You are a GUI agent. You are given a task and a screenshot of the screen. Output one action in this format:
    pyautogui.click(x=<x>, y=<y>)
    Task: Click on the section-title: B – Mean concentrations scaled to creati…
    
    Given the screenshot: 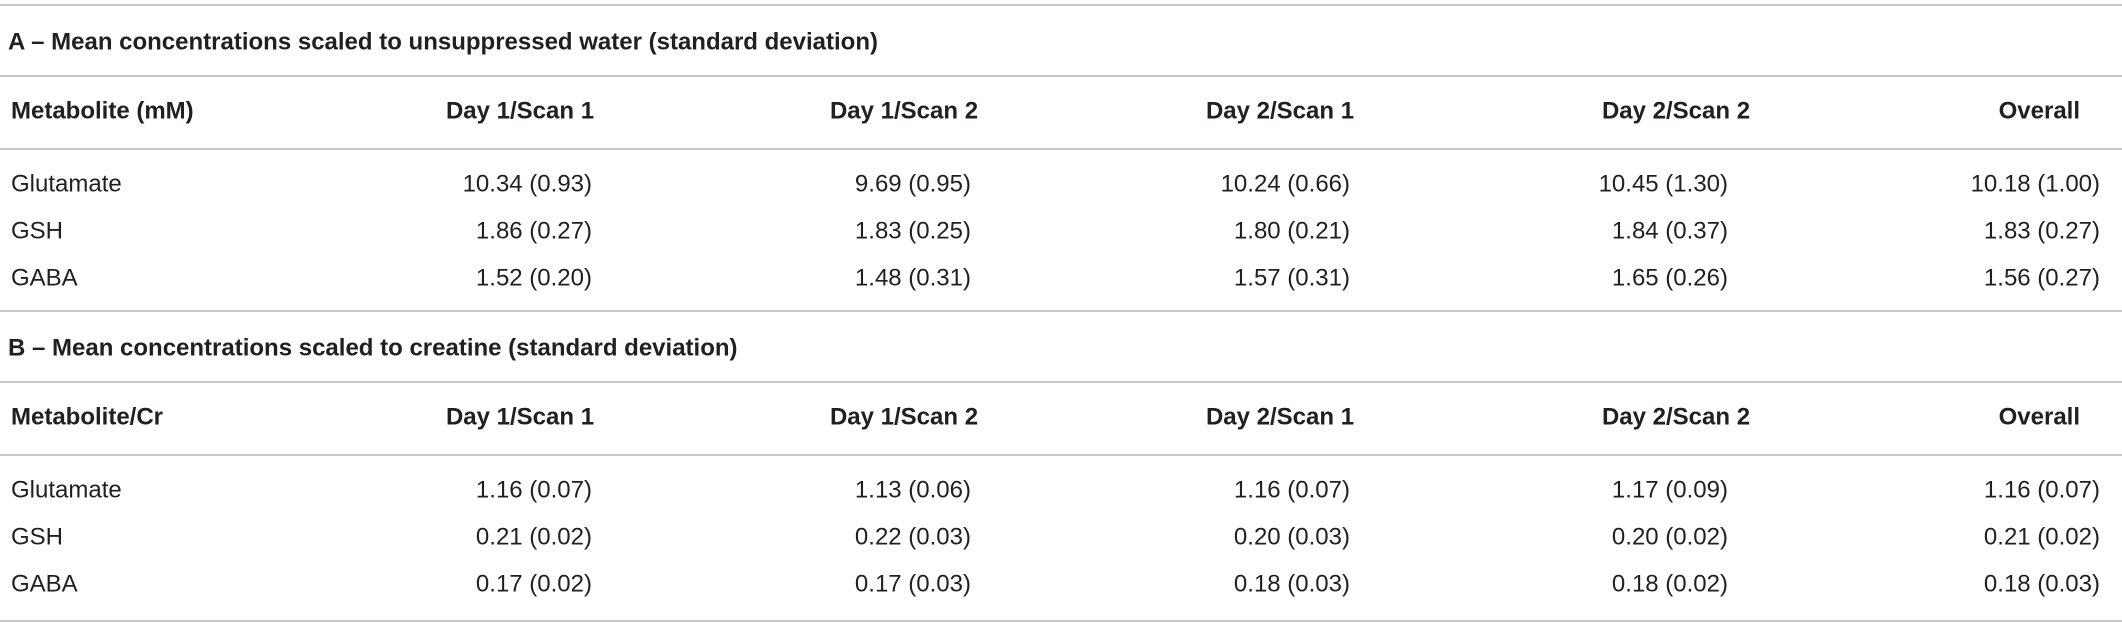 What is the action you would take?
    pyautogui.click(x=373, y=347)
    